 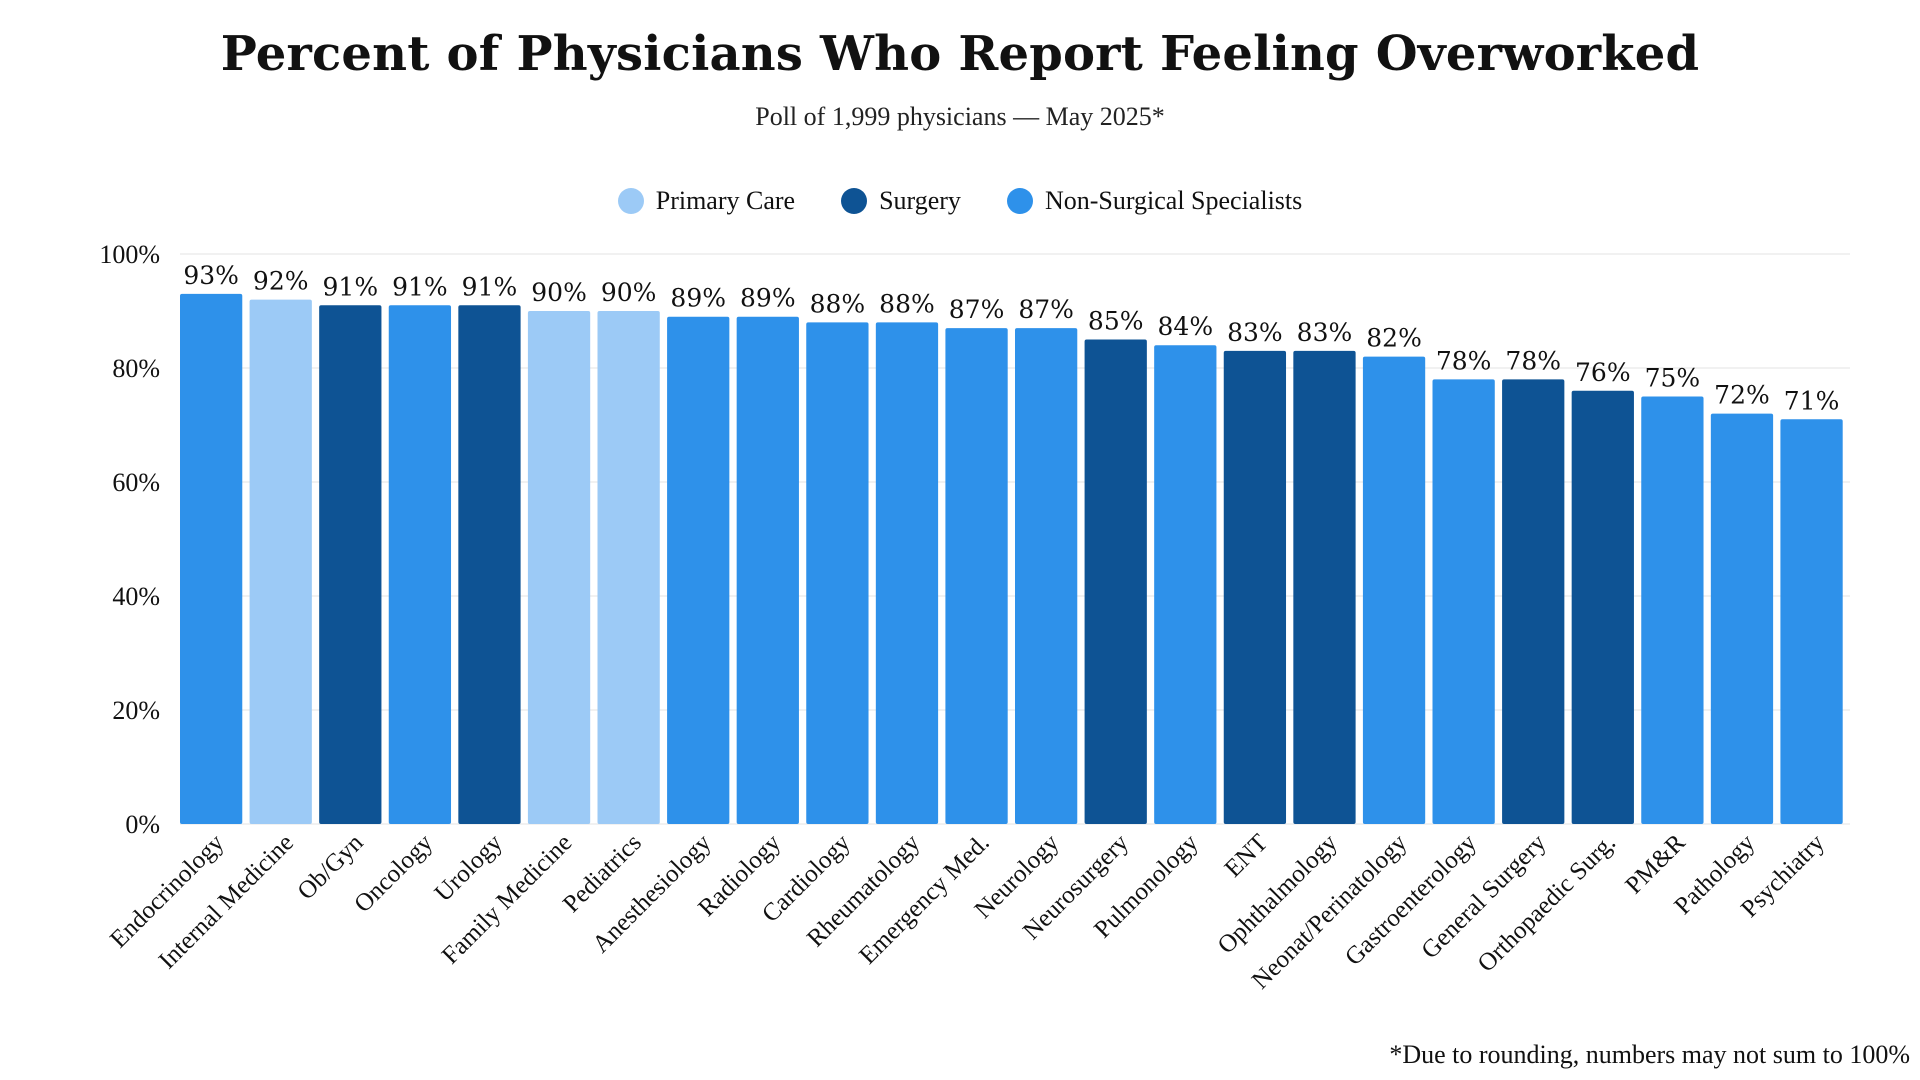 I want to click on x-tick-label: Family Medicine, so click(x=507, y=899).